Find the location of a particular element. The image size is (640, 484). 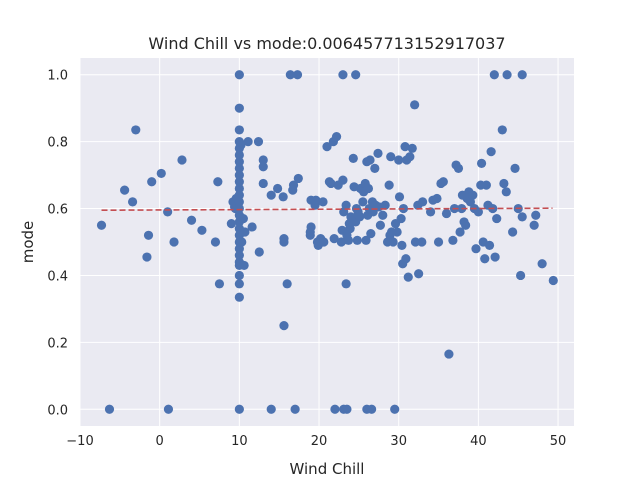

x-tick-label: −10 is located at coordinates (79, 441).